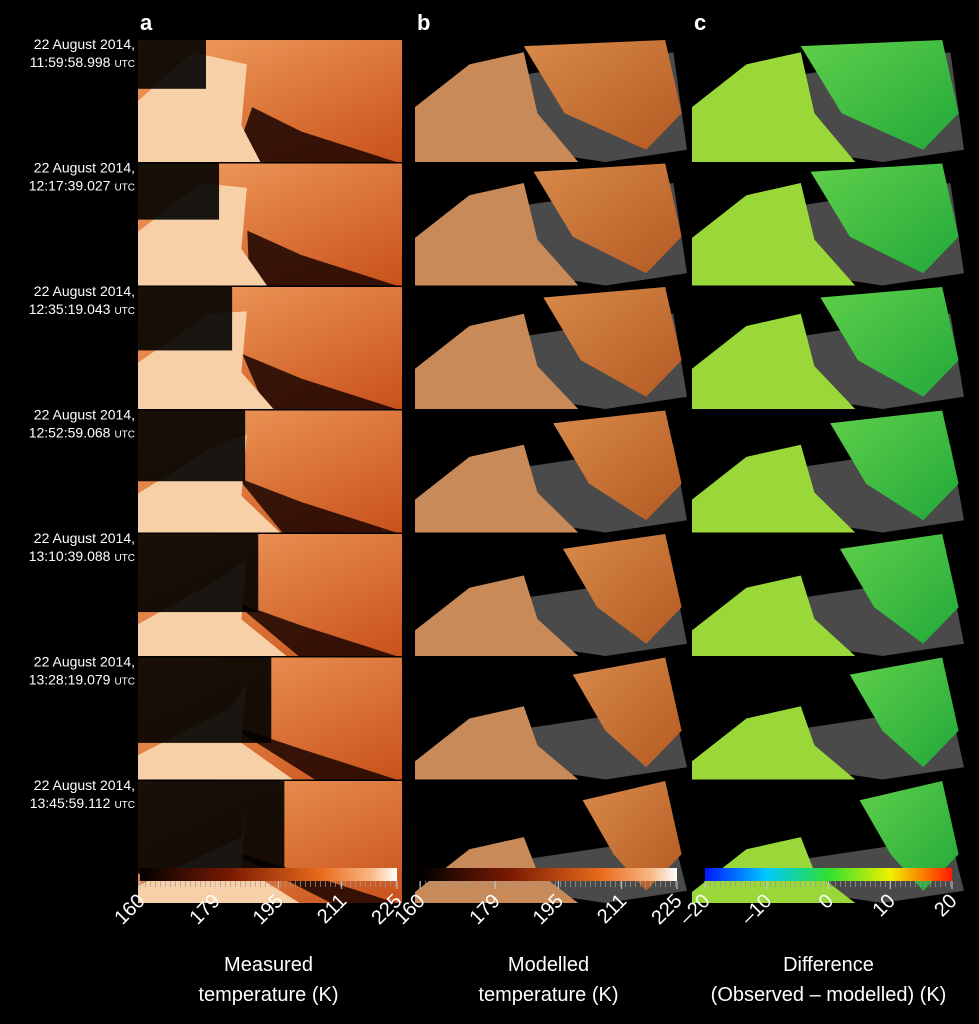  What do you see at coordinates (70, 680) in the screenshot?
I see `time: 13:28:19.079` at bounding box center [70, 680].